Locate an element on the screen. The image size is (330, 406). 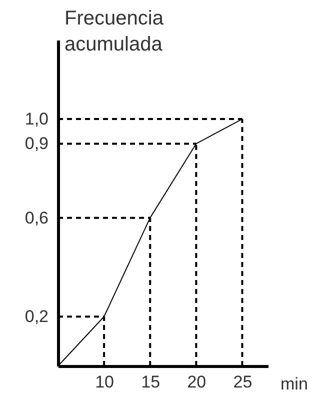
x-tick-label: 20 is located at coordinates (196, 382).